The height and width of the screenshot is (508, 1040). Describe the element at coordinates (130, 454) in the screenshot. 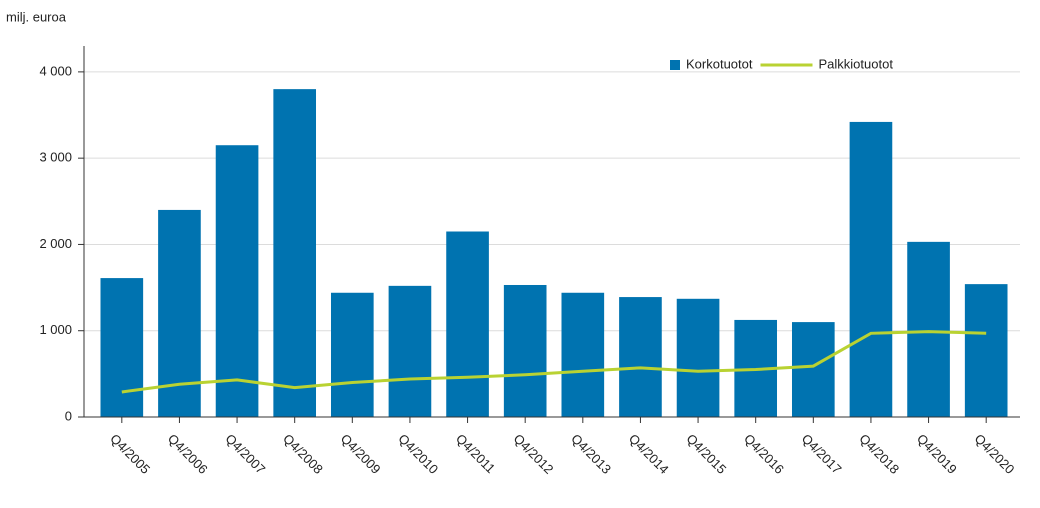

I see `x-tick-label: Q4/2005` at that location.